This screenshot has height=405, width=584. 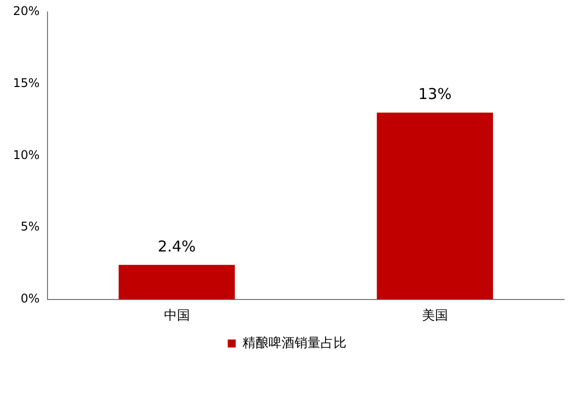 What do you see at coordinates (294, 343) in the screenshot?
I see `legend-label: 精酿啤酒销量占比` at bounding box center [294, 343].